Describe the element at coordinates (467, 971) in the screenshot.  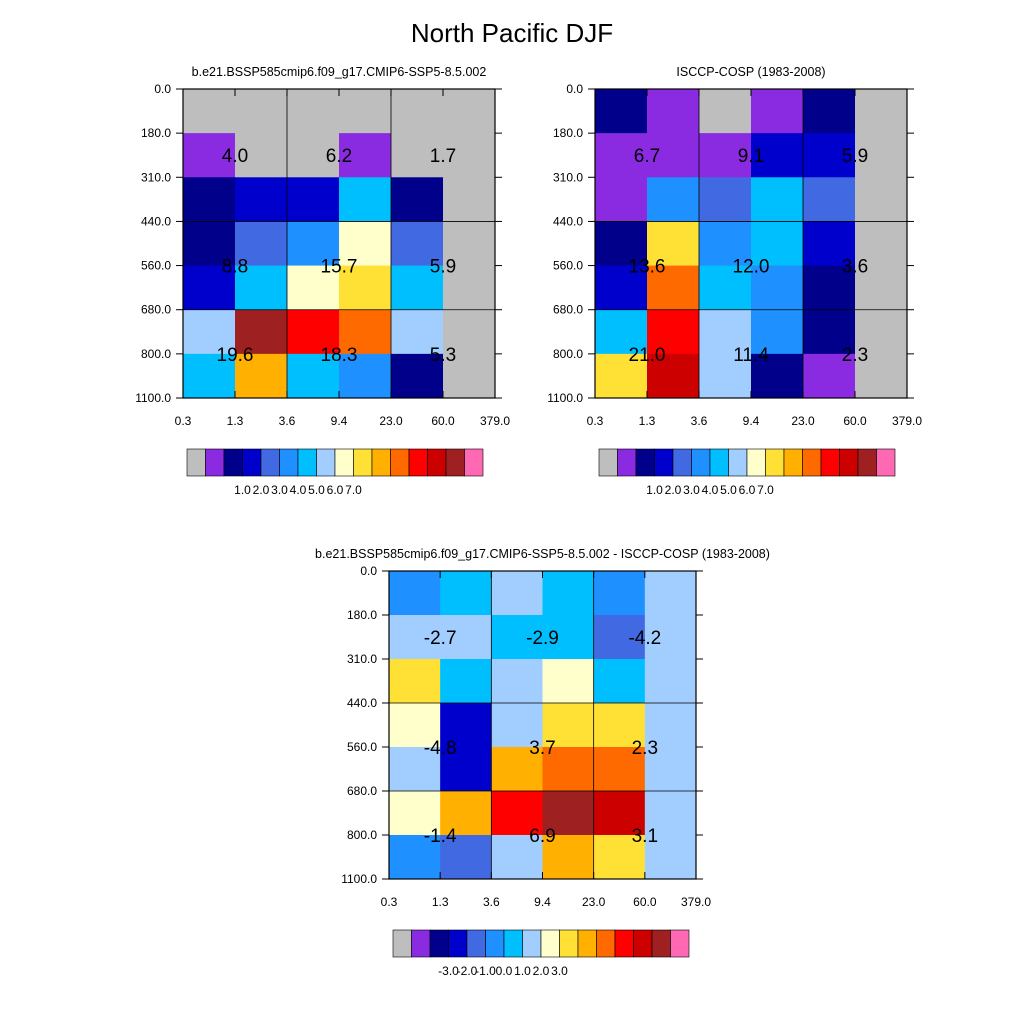
I see `legend-label: -2.0` at that location.